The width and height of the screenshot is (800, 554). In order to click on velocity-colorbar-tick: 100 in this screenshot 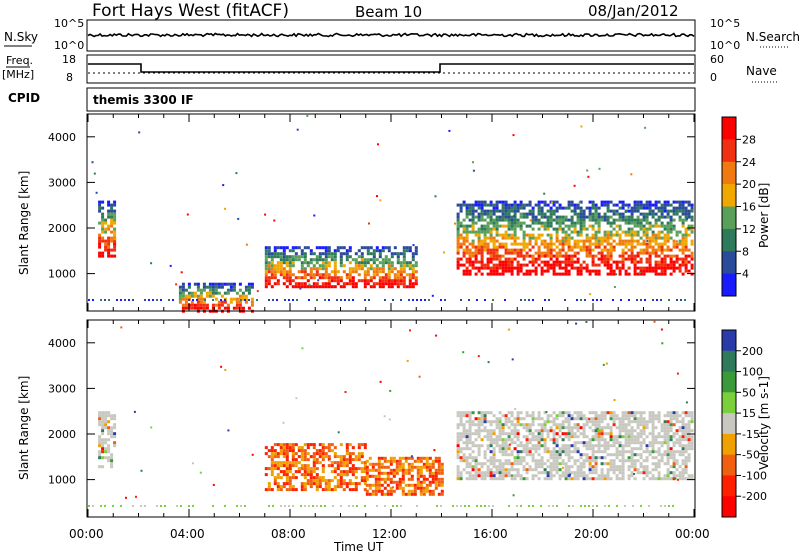, I will do `click(752, 372)`.